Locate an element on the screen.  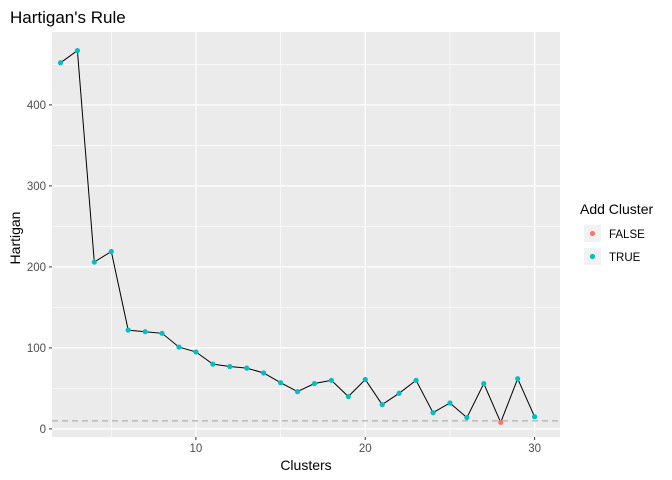
x-tick-label: 30 is located at coordinates (534, 449).